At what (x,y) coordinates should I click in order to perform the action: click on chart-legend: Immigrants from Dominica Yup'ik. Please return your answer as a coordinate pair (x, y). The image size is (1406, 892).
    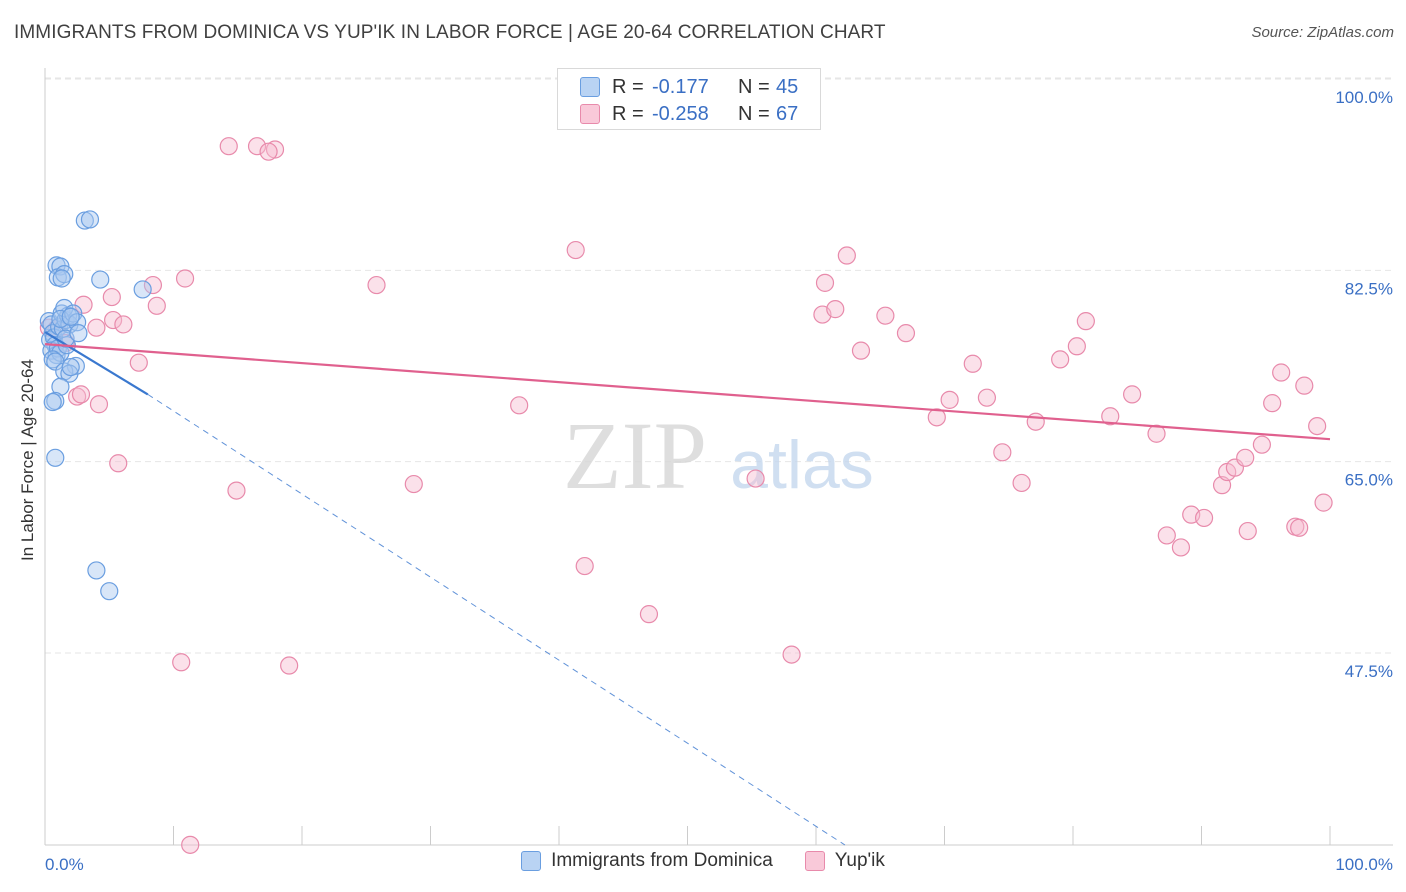
    Looking at the image, I should click on (703, 861).